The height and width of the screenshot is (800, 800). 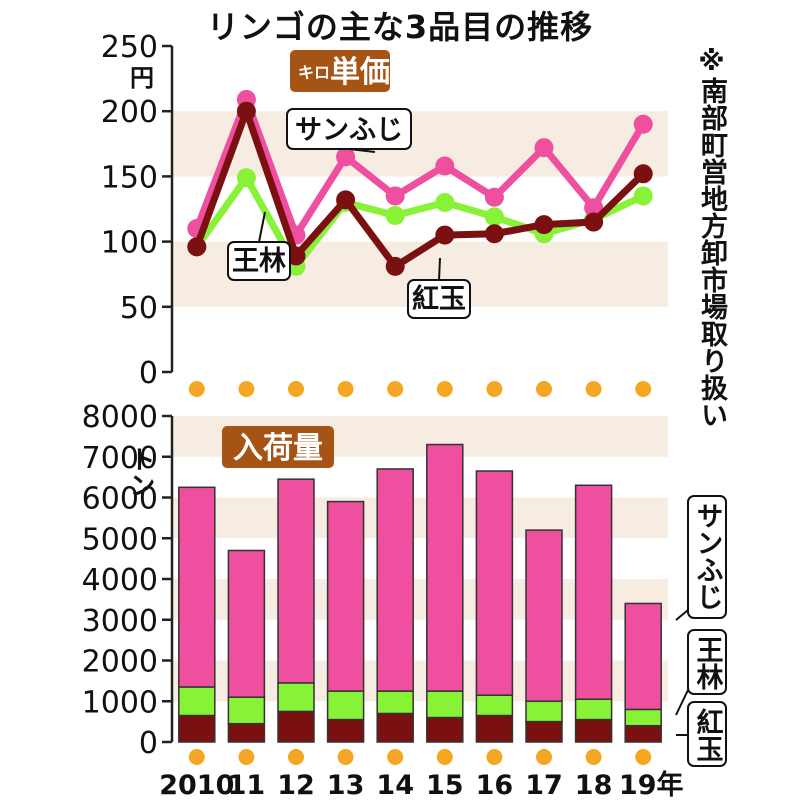 I want to click on y-tick-label: 4000, so click(x=120, y=580).